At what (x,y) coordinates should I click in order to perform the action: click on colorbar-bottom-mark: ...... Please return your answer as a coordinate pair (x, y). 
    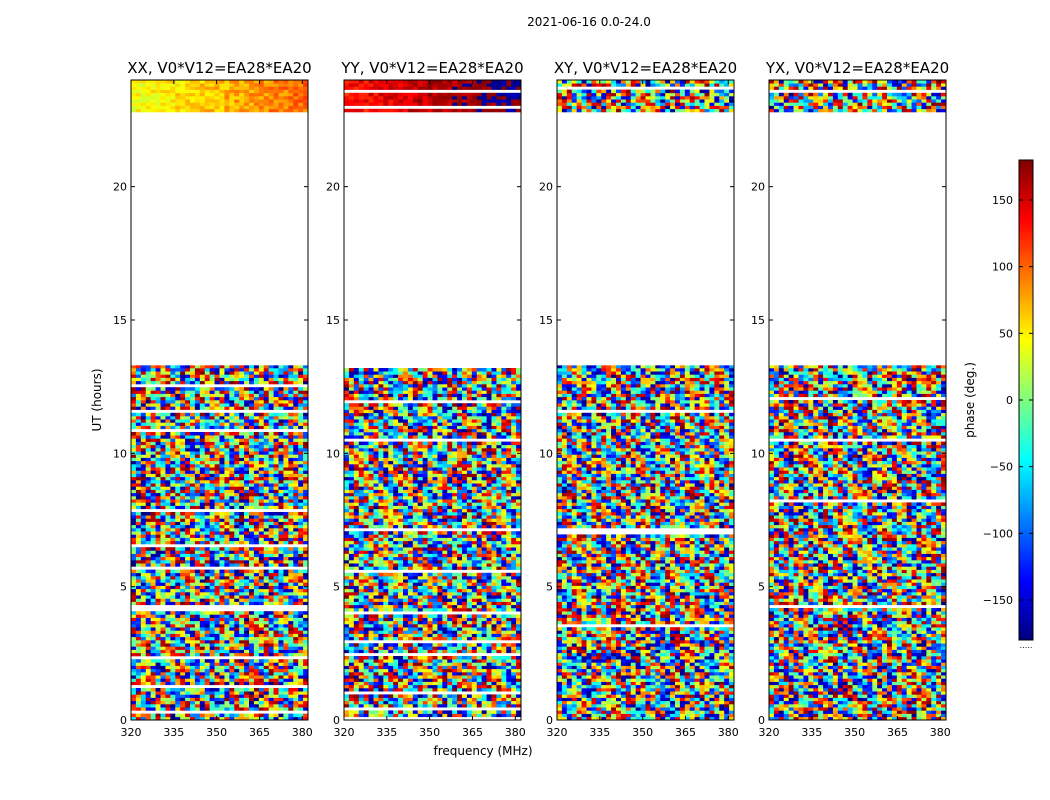
    Looking at the image, I should click on (1026, 645).